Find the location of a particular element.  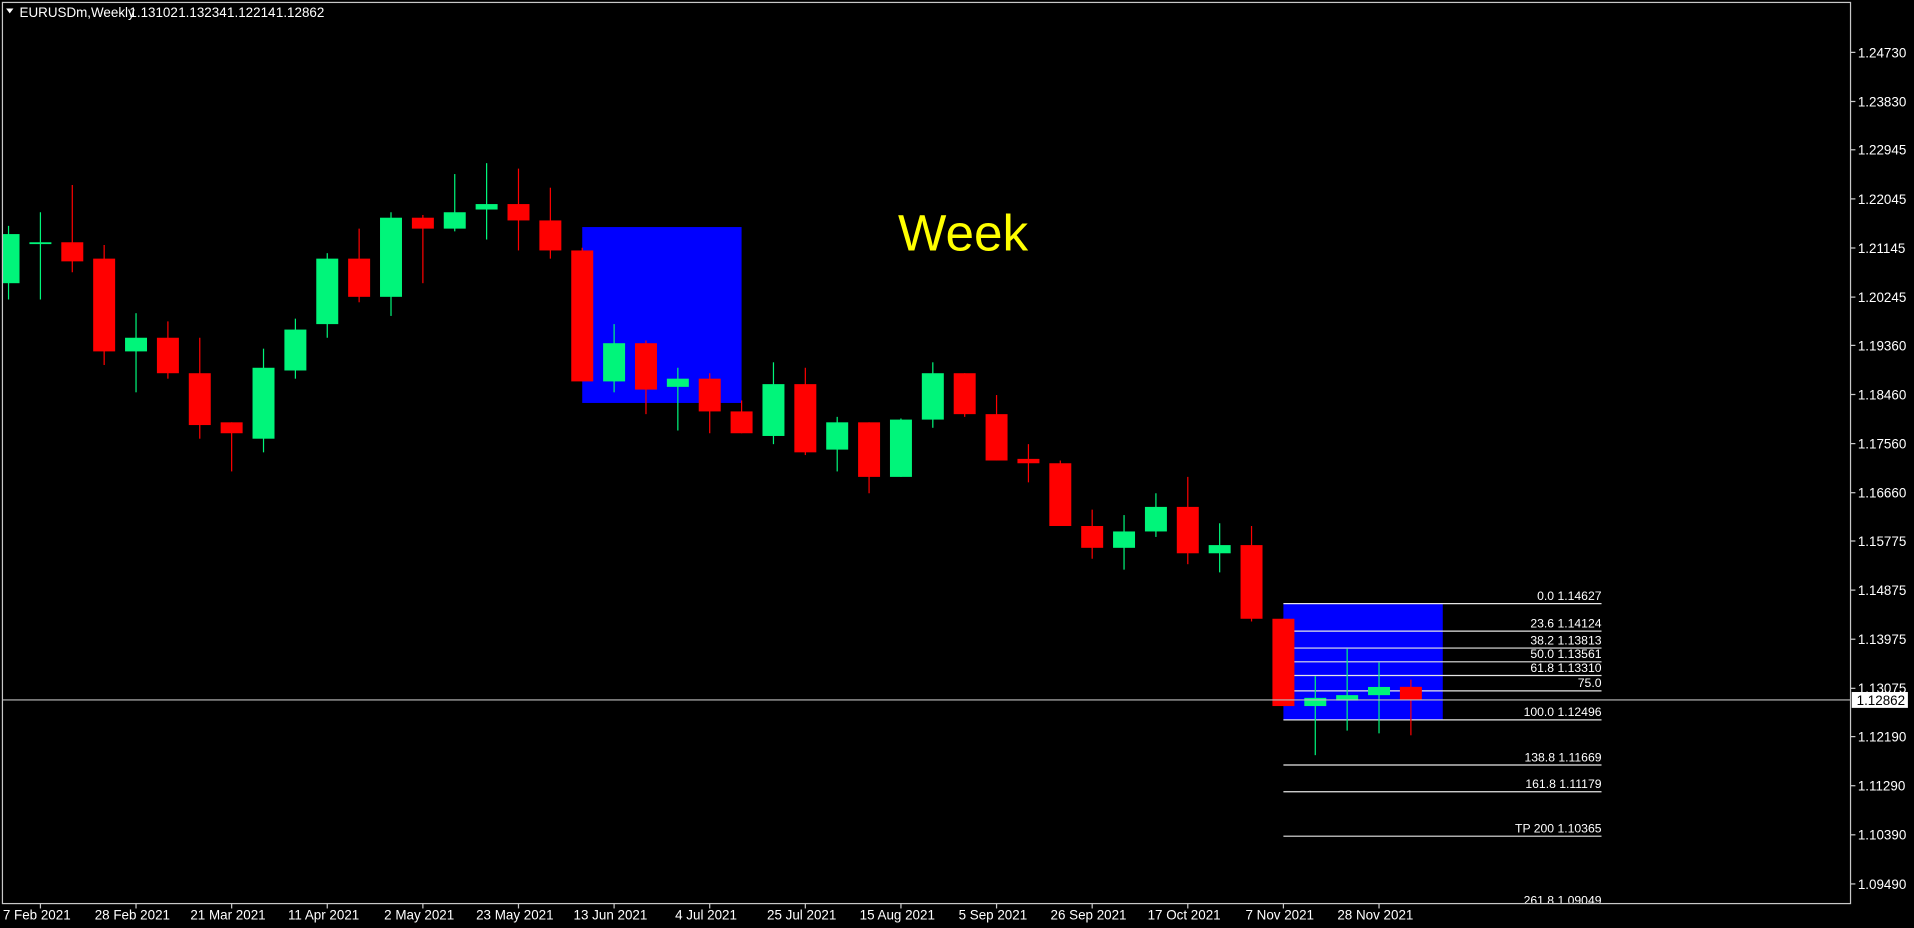

header-close: 1.12862 is located at coordinates (300, 12).